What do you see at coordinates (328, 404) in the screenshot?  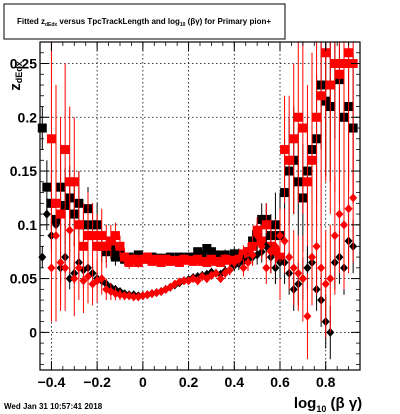 I see `x-axis-title: log10 (β γ)` at bounding box center [328, 404].